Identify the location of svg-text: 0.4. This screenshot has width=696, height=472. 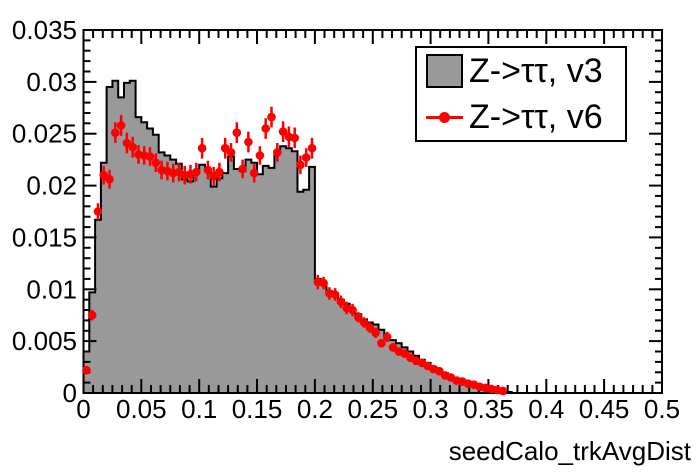
(546, 409).